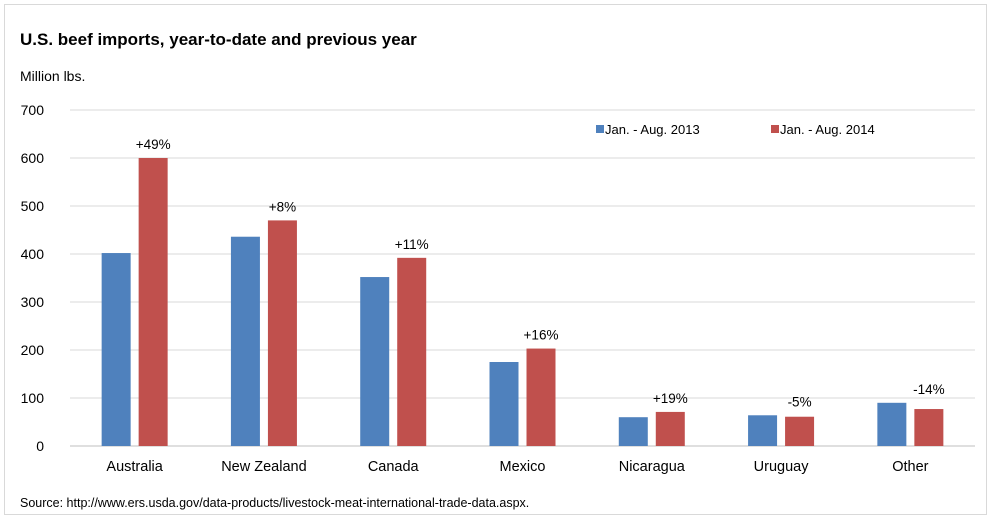  What do you see at coordinates (33, 398) in the screenshot?
I see `y-tick-label: 100` at bounding box center [33, 398].